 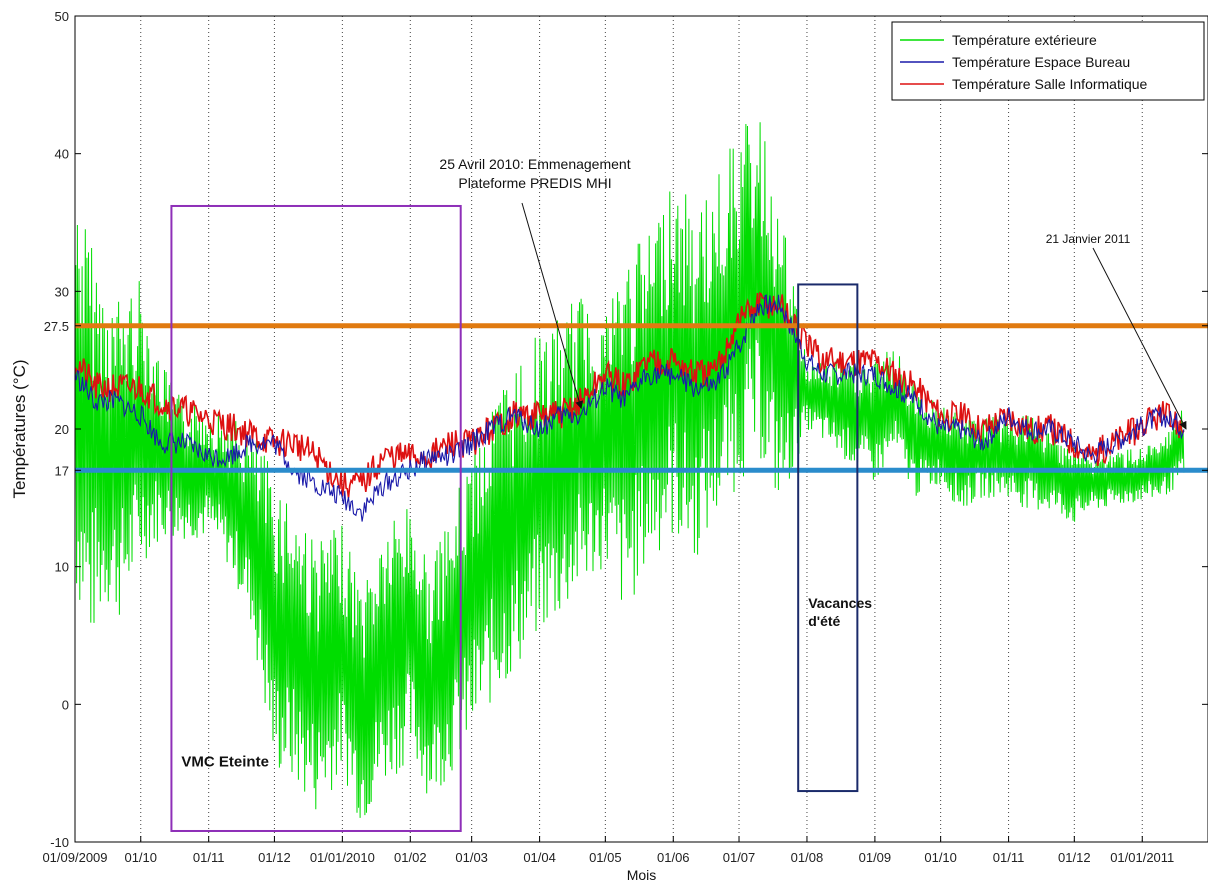 I want to click on x-tick-label: 01/05, so click(x=605, y=857).